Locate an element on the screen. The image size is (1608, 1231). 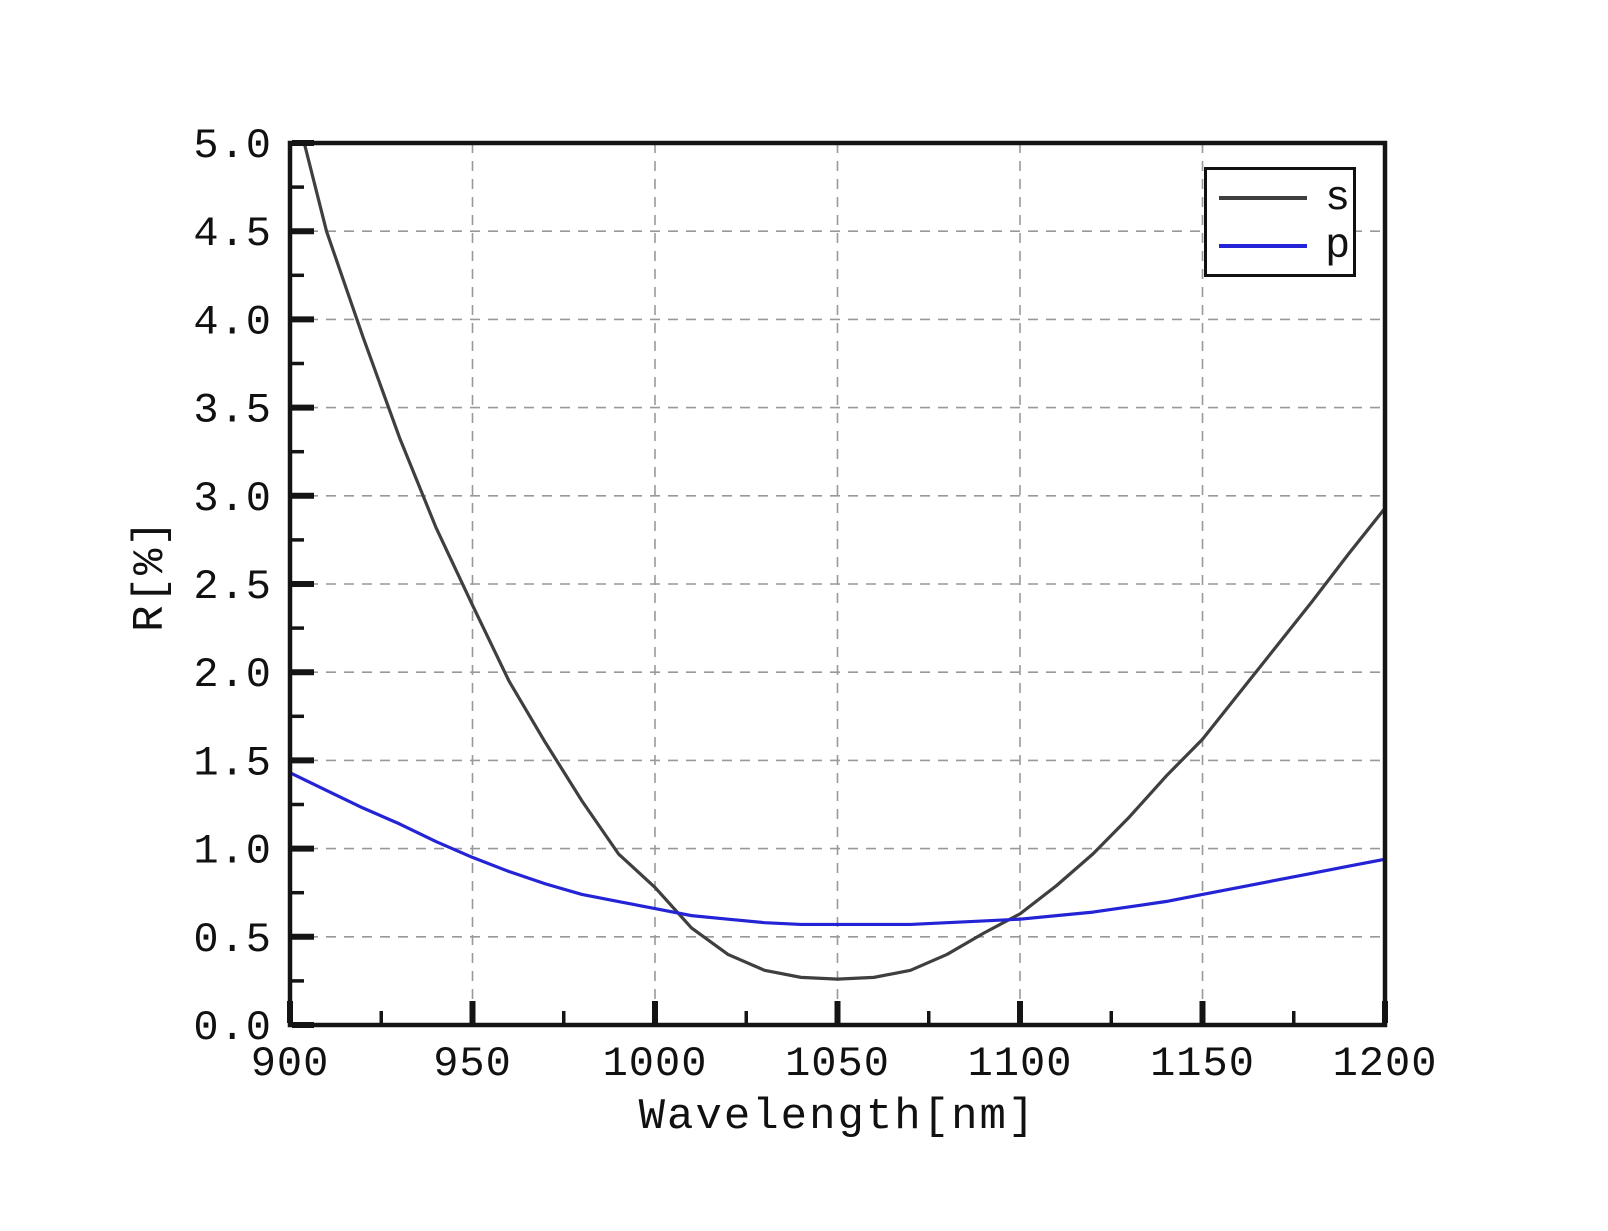
legend-entry-p: p is located at coordinates (1284, 246).